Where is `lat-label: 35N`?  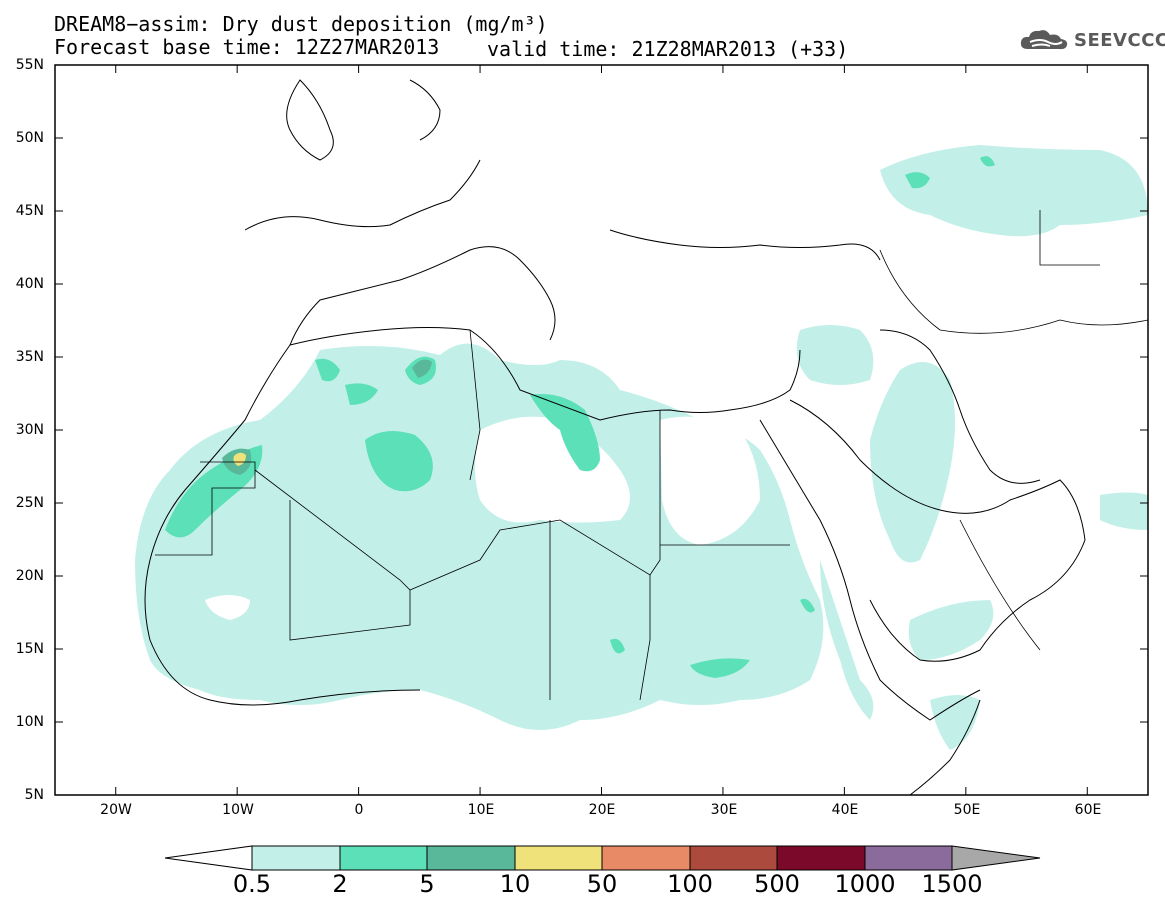 lat-label: 35N is located at coordinates (29, 357).